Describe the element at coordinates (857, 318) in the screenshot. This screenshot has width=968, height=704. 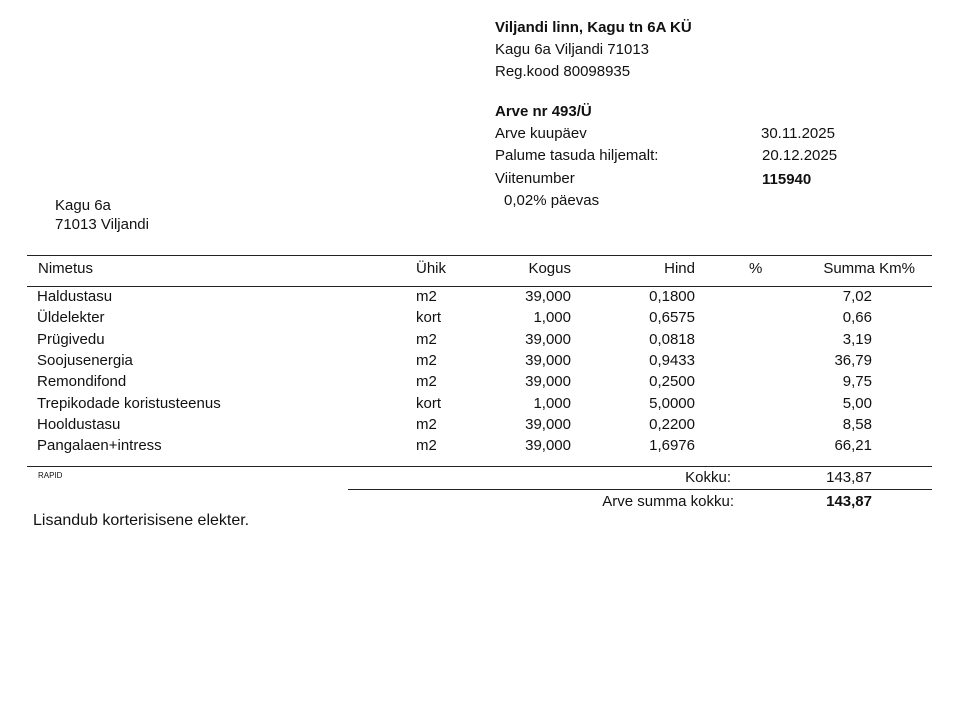
I see `cell-sum: 0,66` at that location.